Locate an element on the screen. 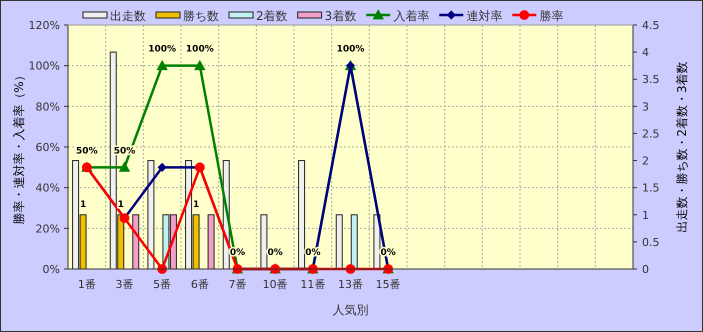 This screenshot has width=703, height=332. y-tick-label: 0% is located at coordinates (51, 269).